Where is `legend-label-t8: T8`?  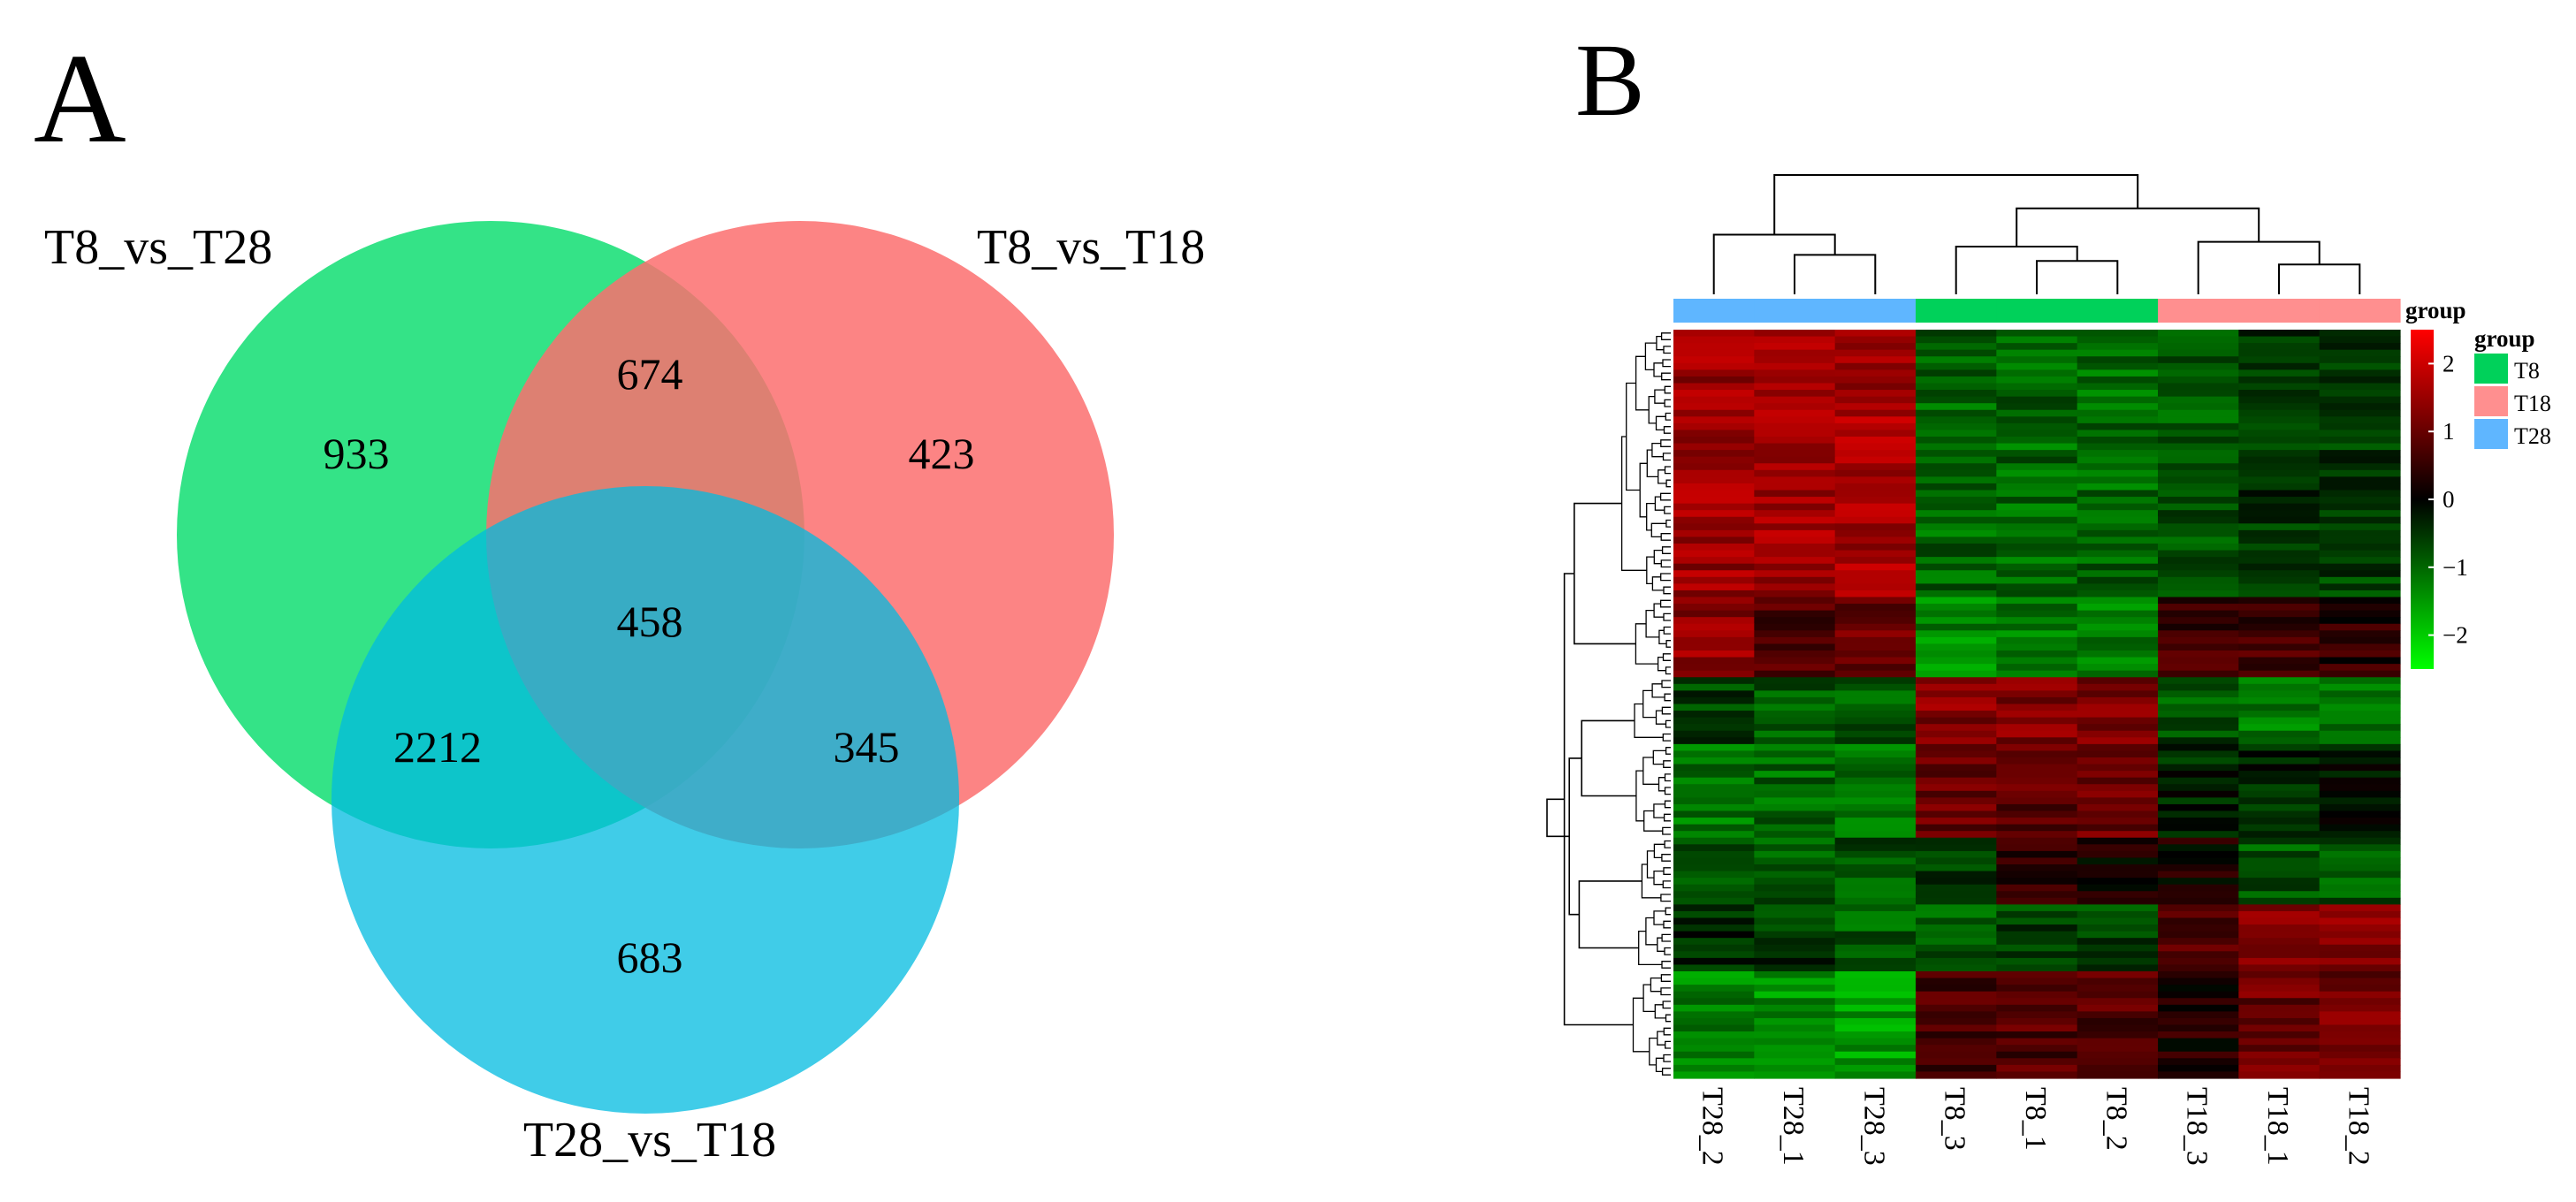
legend-label-t8: T8 is located at coordinates (2527, 371).